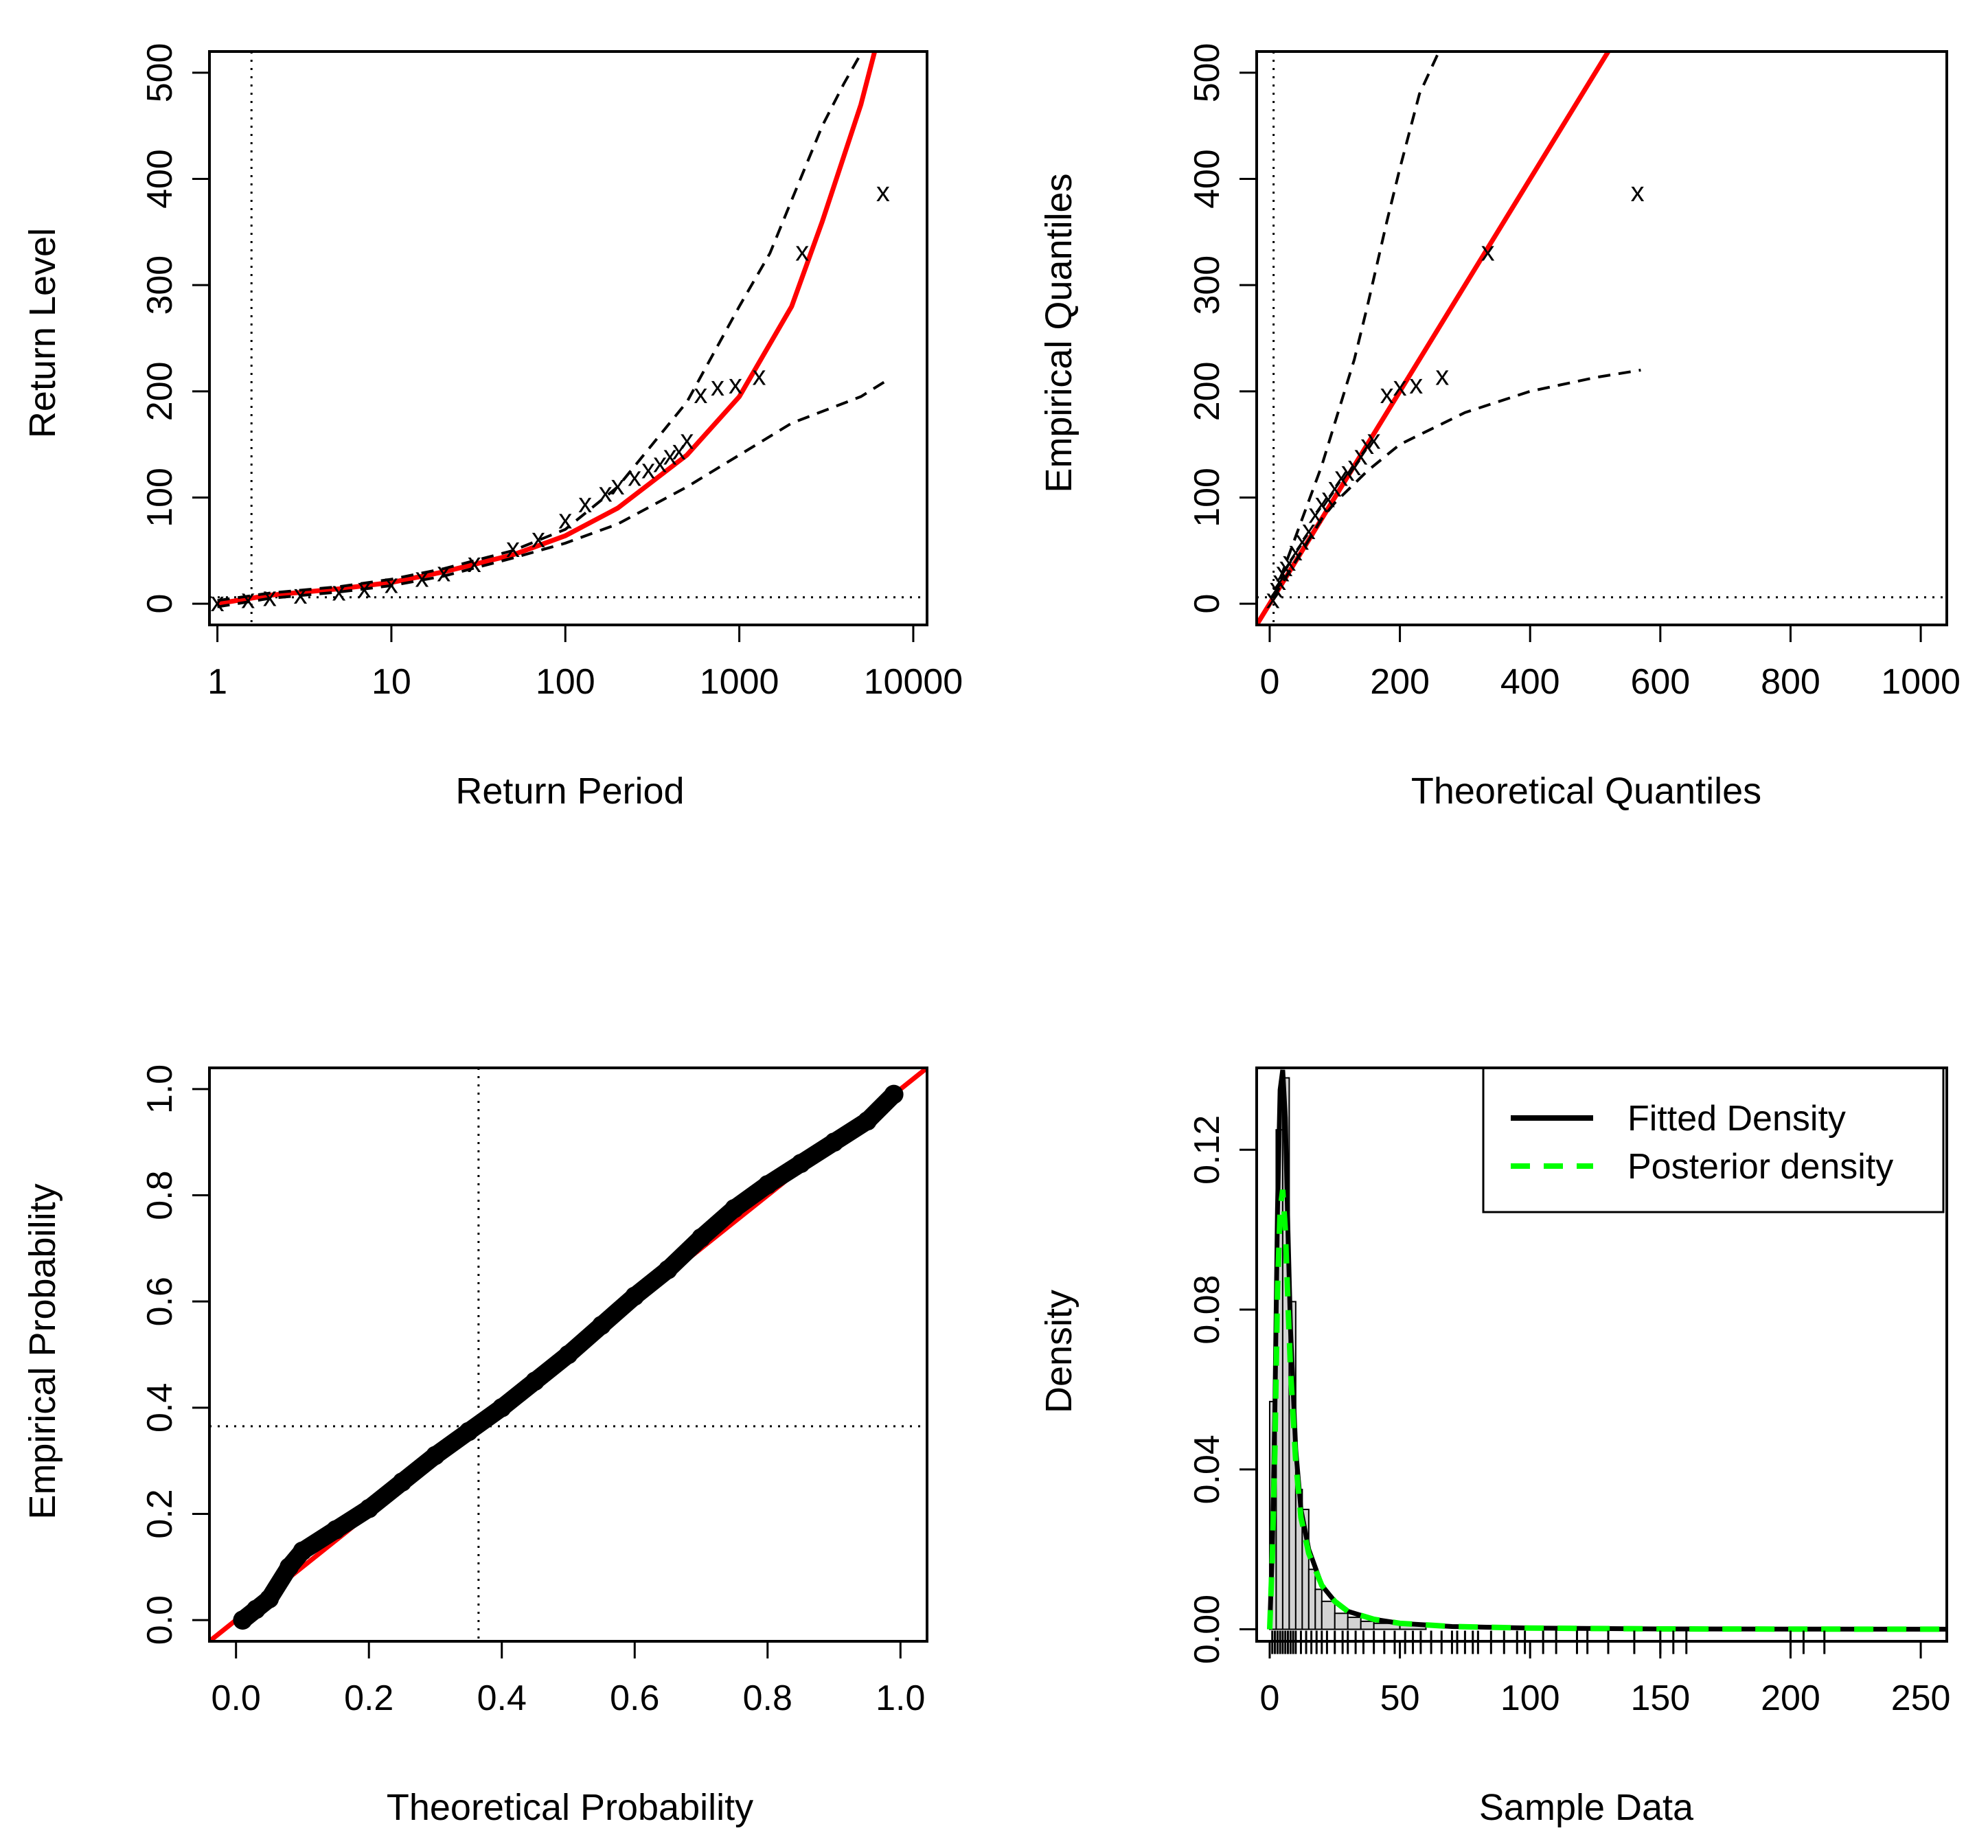 Image resolution: width=1988 pixels, height=1848 pixels. Describe the element at coordinates (1207, 1629) in the screenshot. I see `y-tick-label: 0.00` at that location.